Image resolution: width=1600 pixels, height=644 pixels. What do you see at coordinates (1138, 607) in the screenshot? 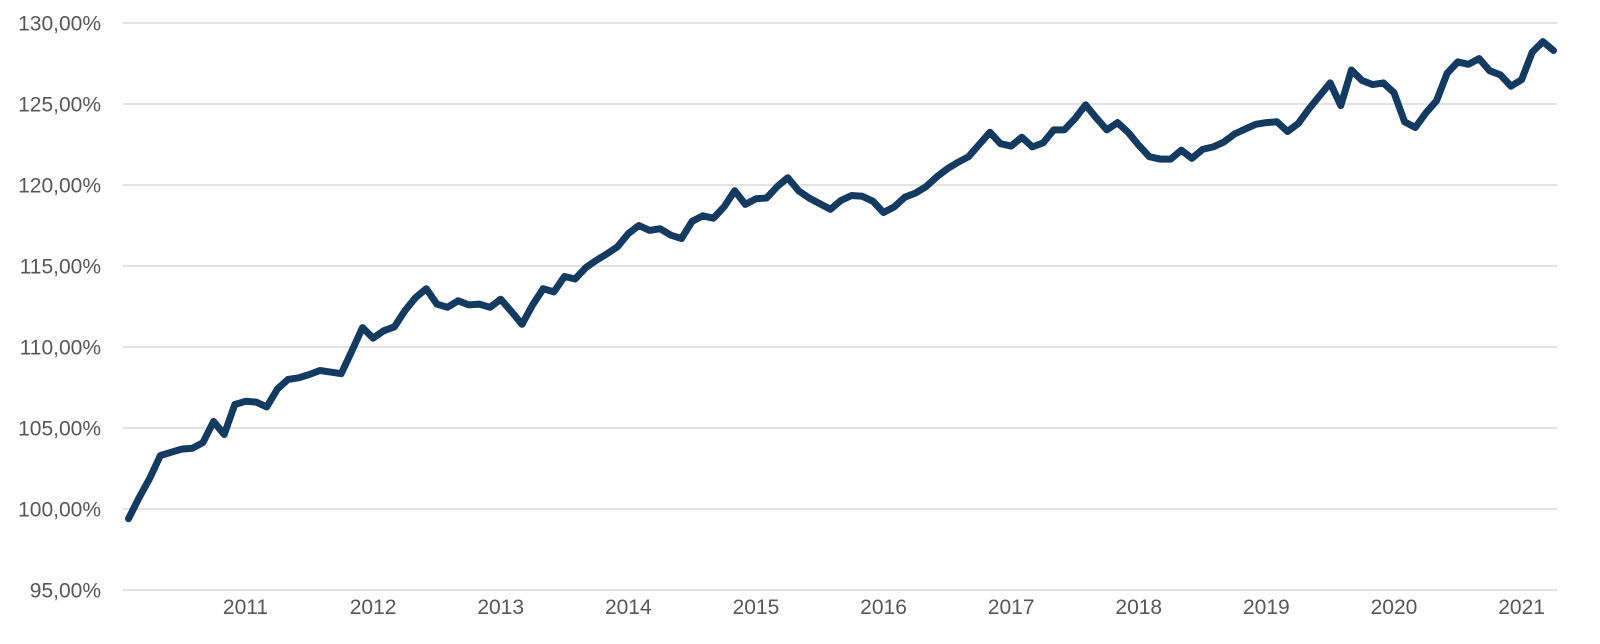
I see `x-tick-label: 2018` at bounding box center [1138, 607].